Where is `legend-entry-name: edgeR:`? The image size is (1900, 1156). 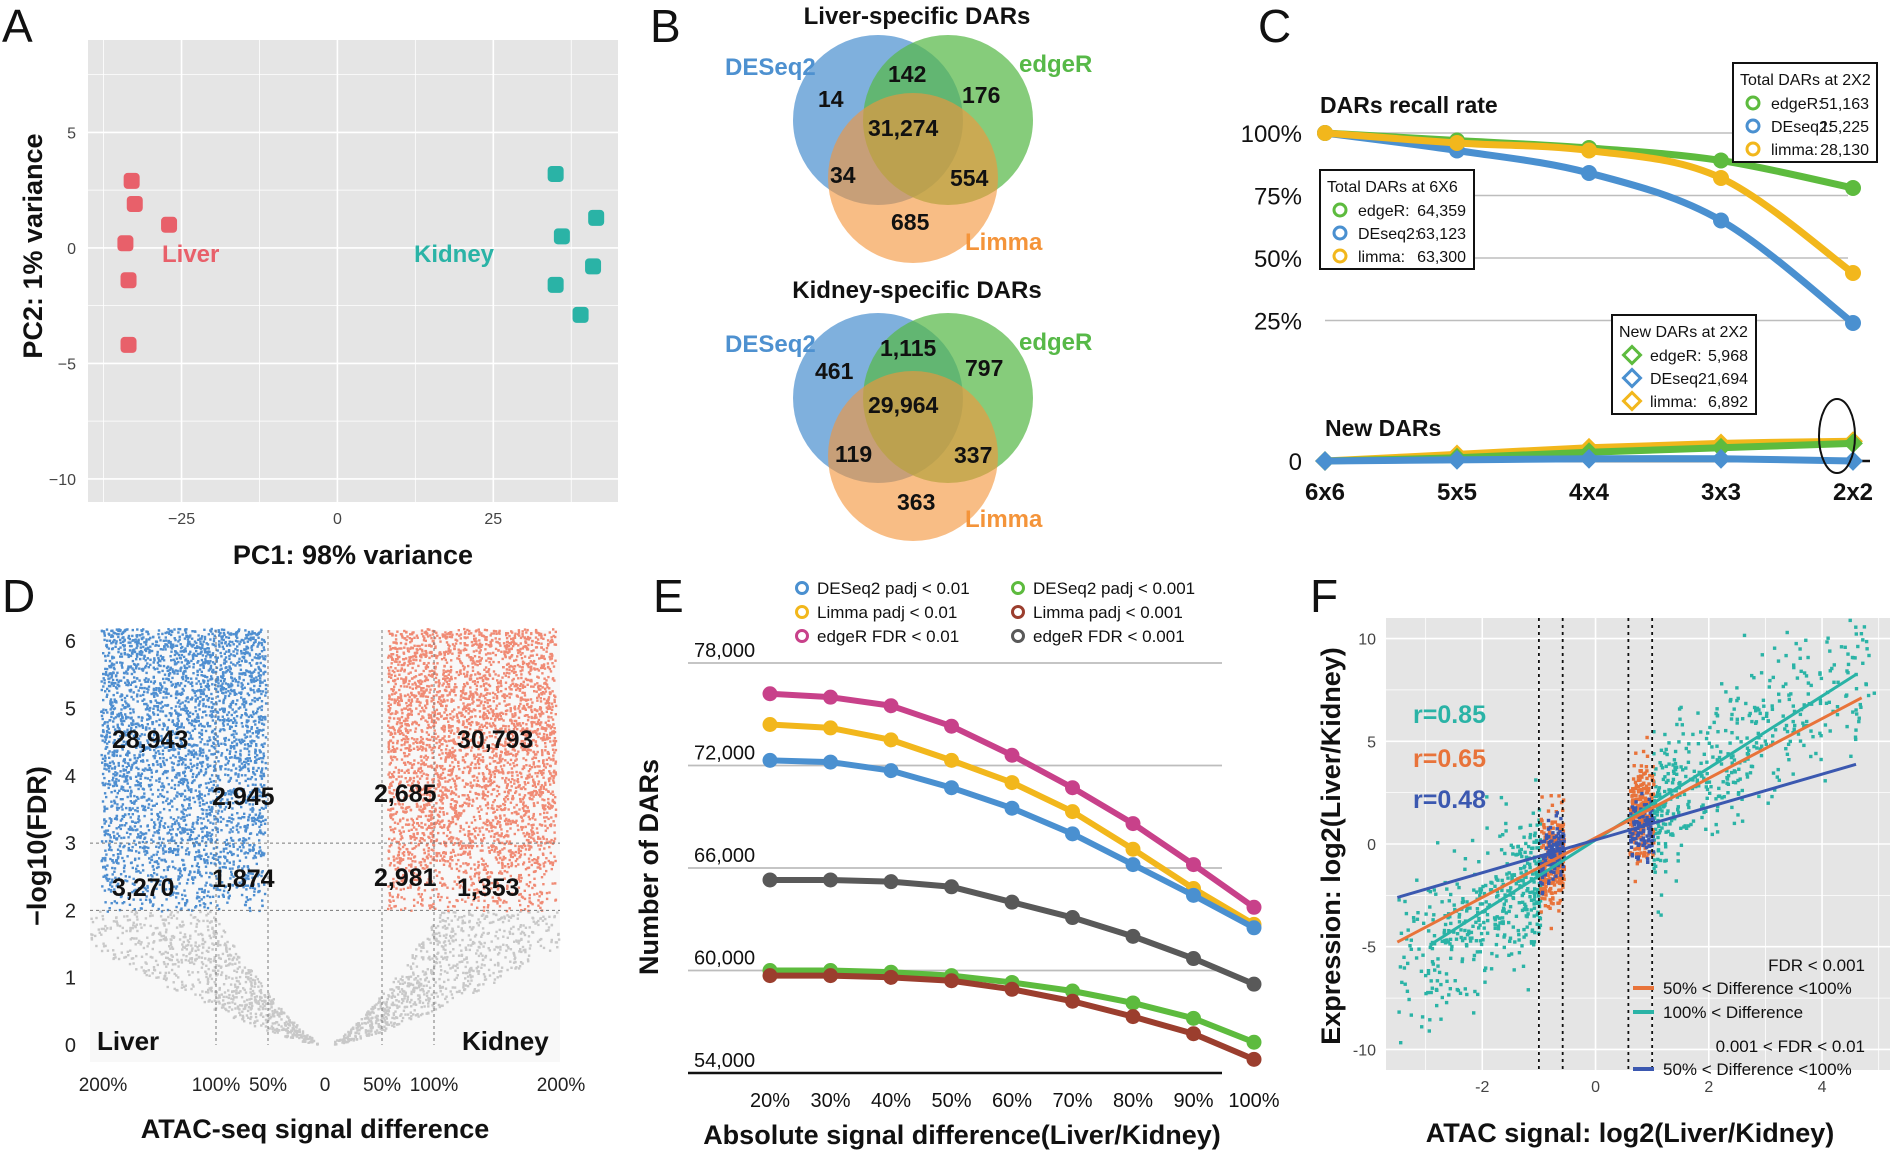 legend-entry-name: edgeR: is located at coordinates (1384, 211).